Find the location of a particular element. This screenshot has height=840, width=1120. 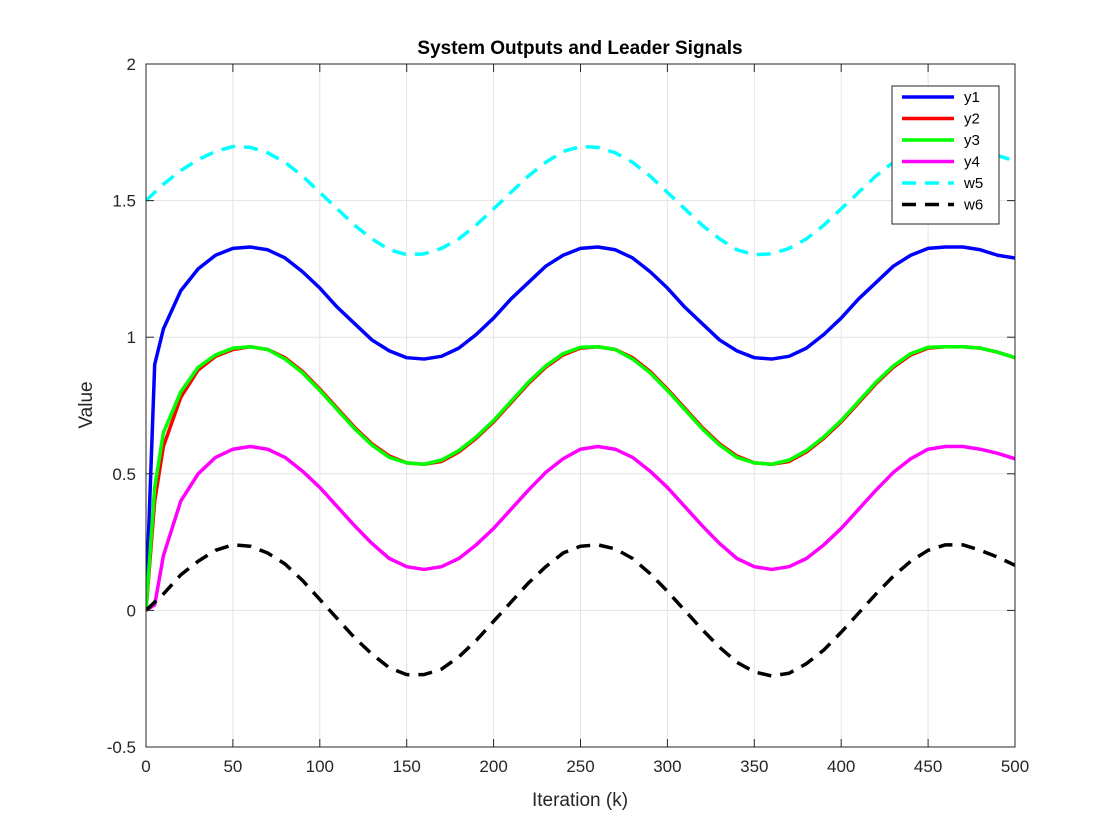

x-axis-label: Iteration (k) is located at coordinates (580, 800).